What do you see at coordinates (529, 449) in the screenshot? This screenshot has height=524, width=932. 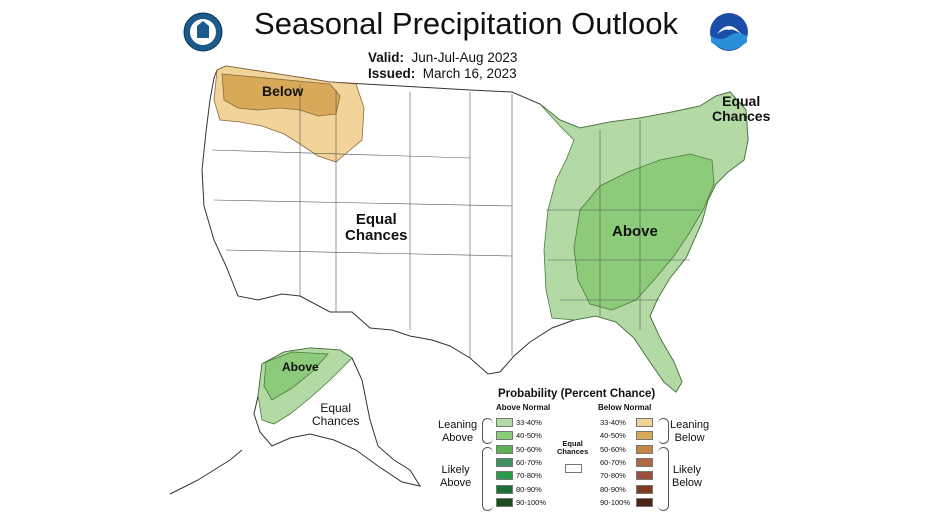 I see `legend-above-range: 50-60%` at bounding box center [529, 449].